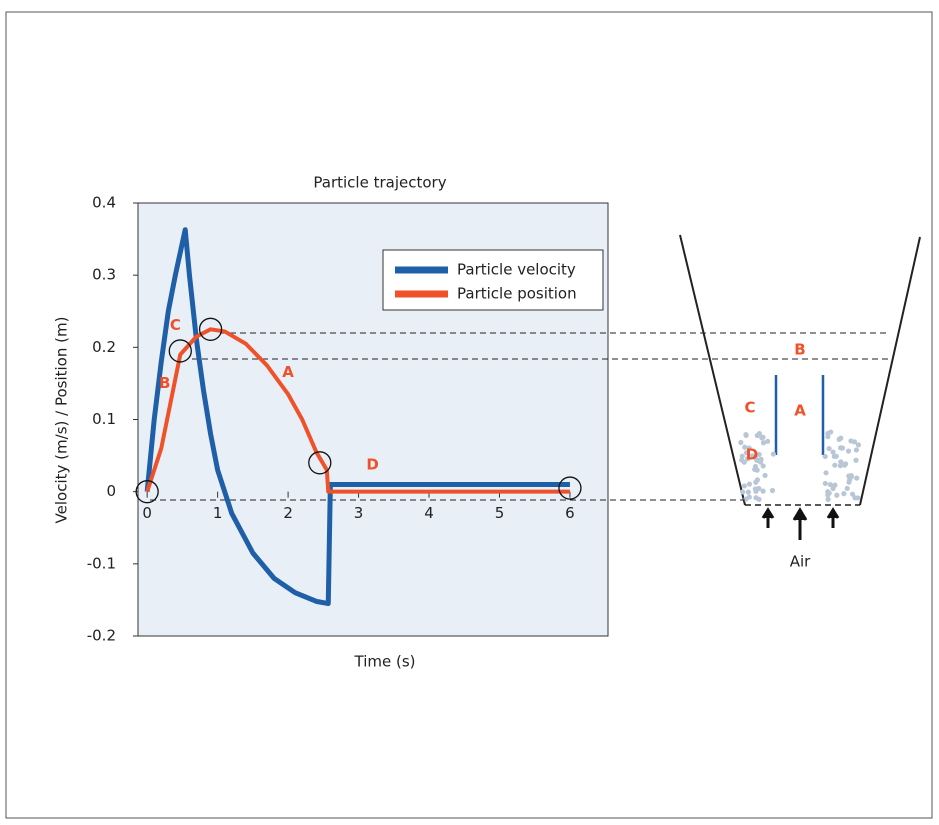 Image resolution: width=939 pixels, height=825 pixels. I want to click on x-tick-label: 1, so click(218, 513).